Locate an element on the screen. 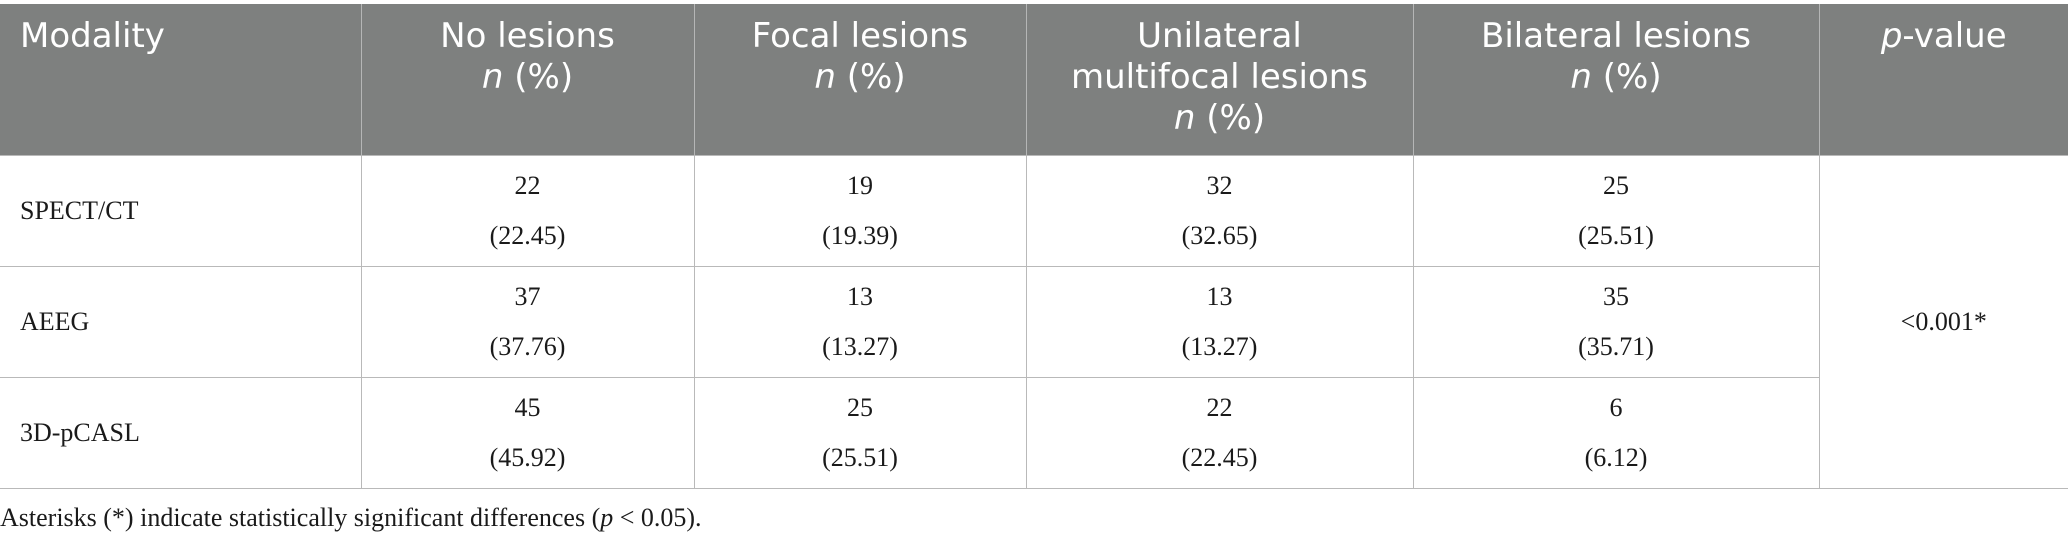  header-unilateral-line1: Unilateral is located at coordinates (1219, 36).